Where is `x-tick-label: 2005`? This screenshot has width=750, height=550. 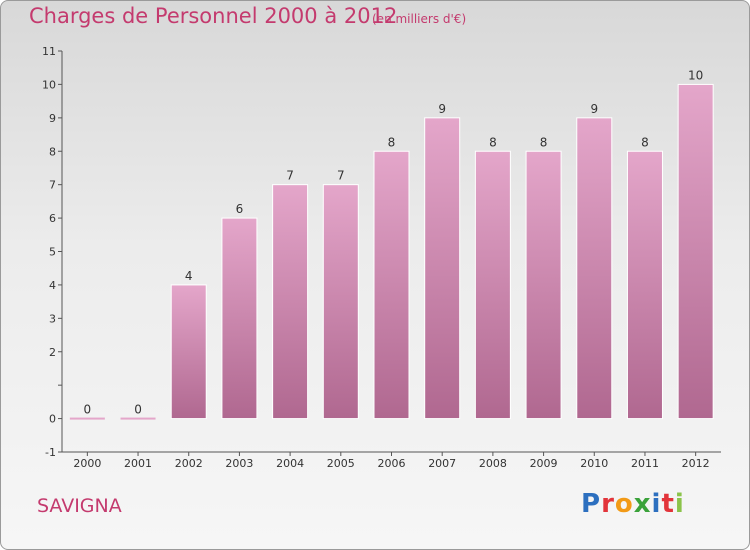
x-tick-label: 2005 is located at coordinates (341, 463).